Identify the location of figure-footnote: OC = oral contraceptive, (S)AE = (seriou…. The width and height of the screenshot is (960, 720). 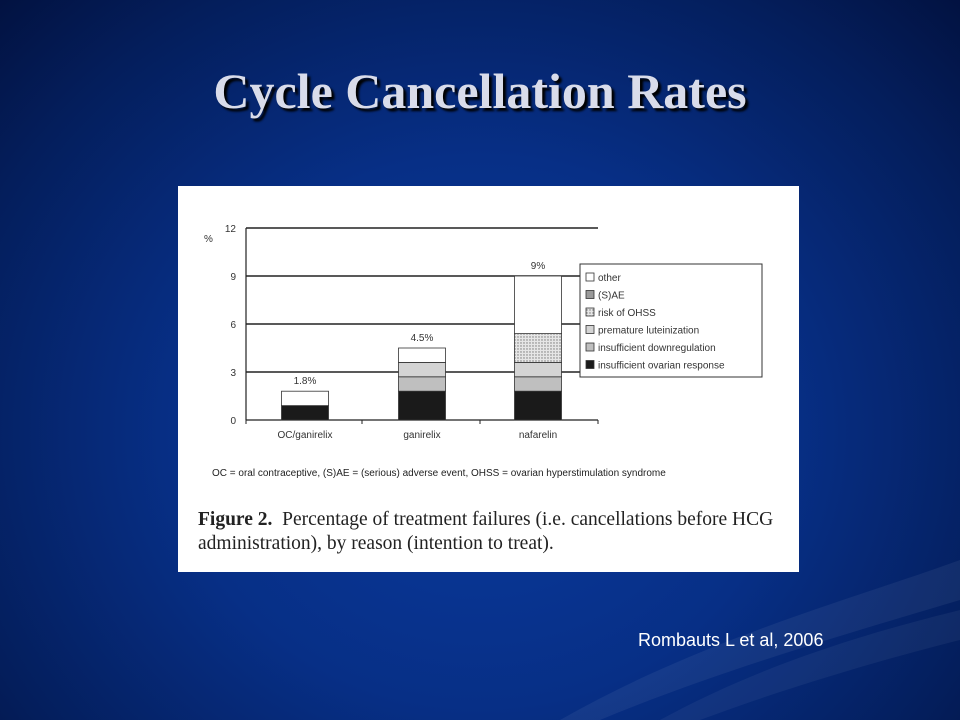
(439, 473).